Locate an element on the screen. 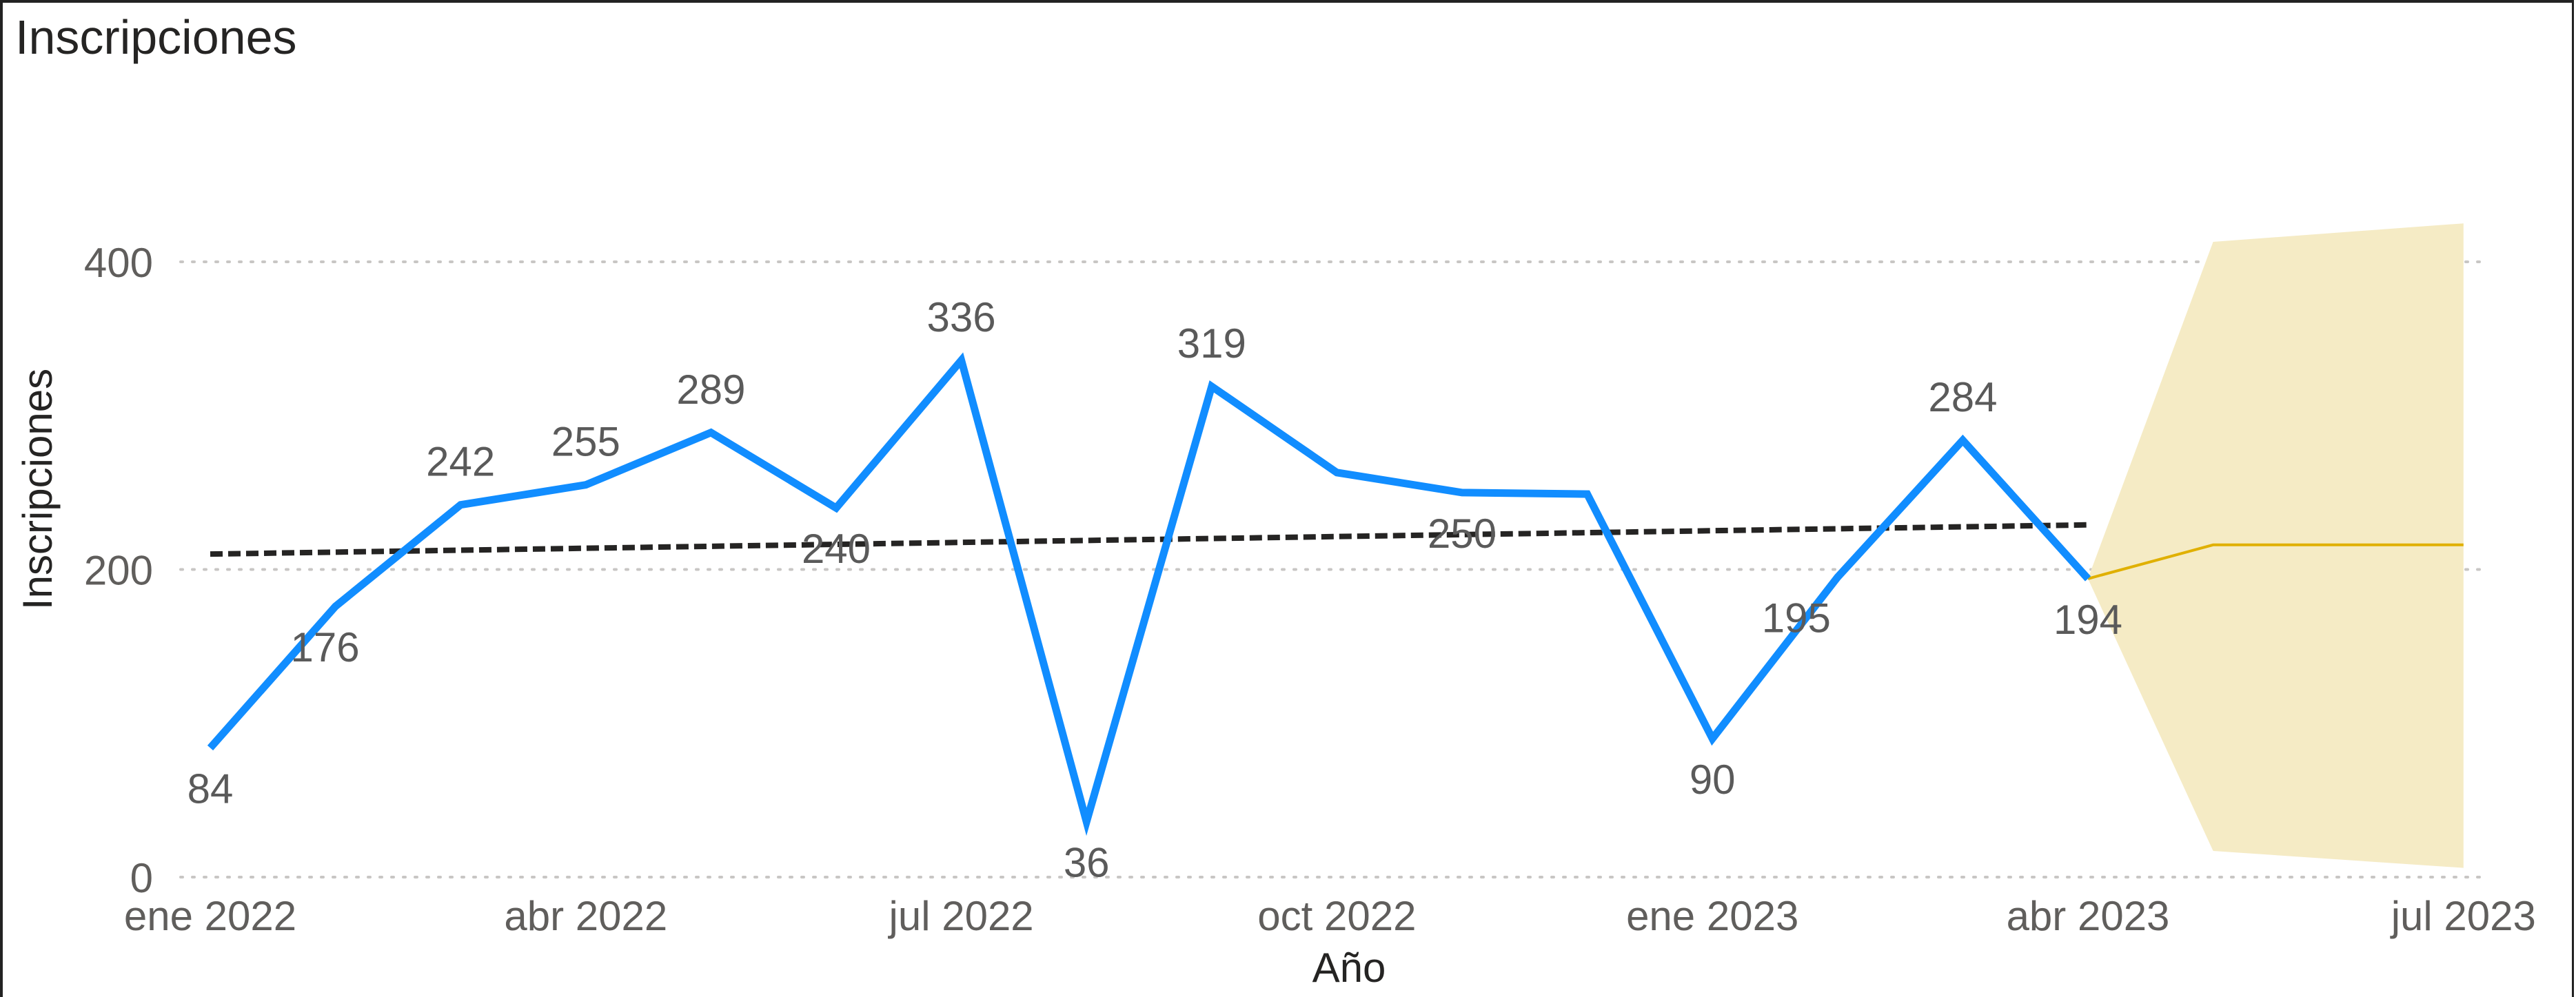  data-label: 195 is located at coordinates (1796, 618).